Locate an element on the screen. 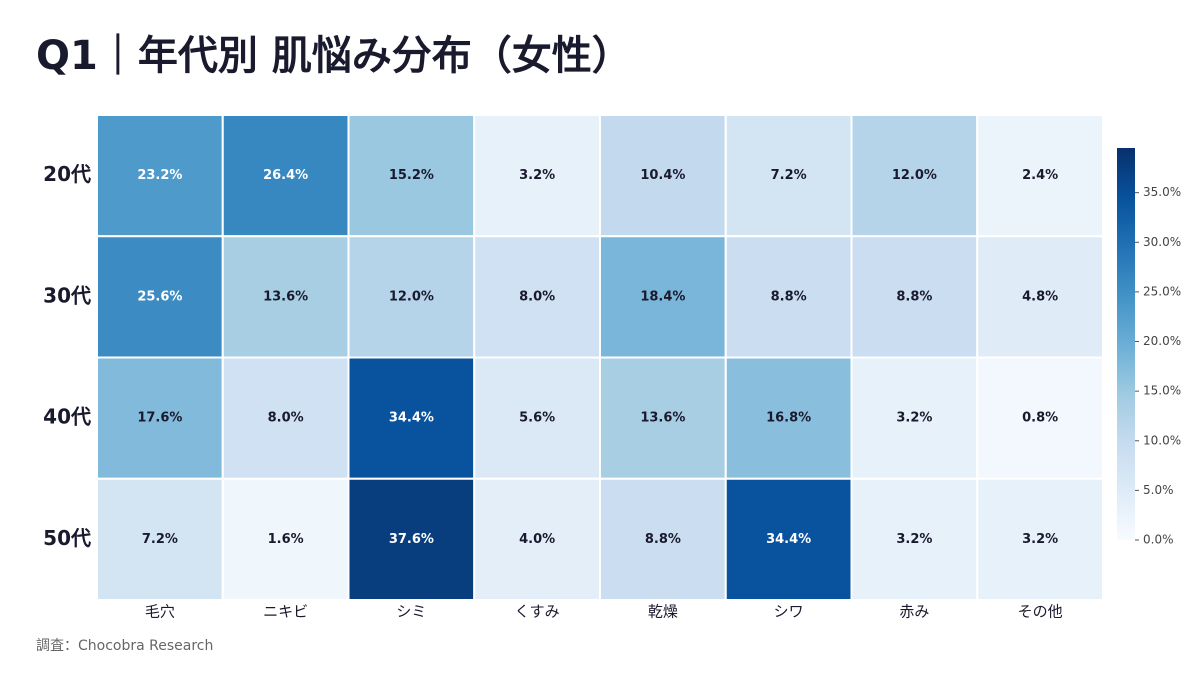 The width and height of the screenshot is (1200, 675). row-label: 20代 is located at coordinates (67, 174).